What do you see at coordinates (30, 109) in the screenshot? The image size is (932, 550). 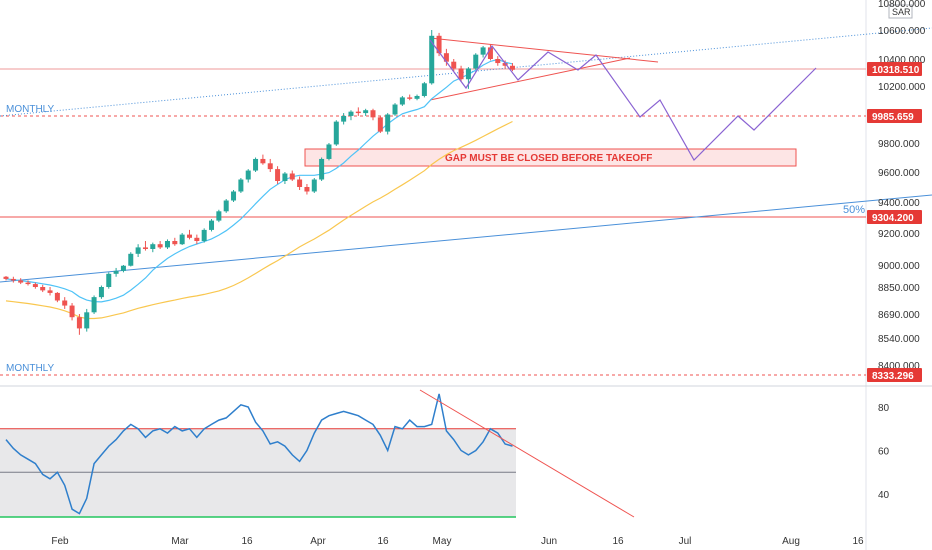 I see `monthly-upper-label: MONTHLY` at bounding box center [30, 109].